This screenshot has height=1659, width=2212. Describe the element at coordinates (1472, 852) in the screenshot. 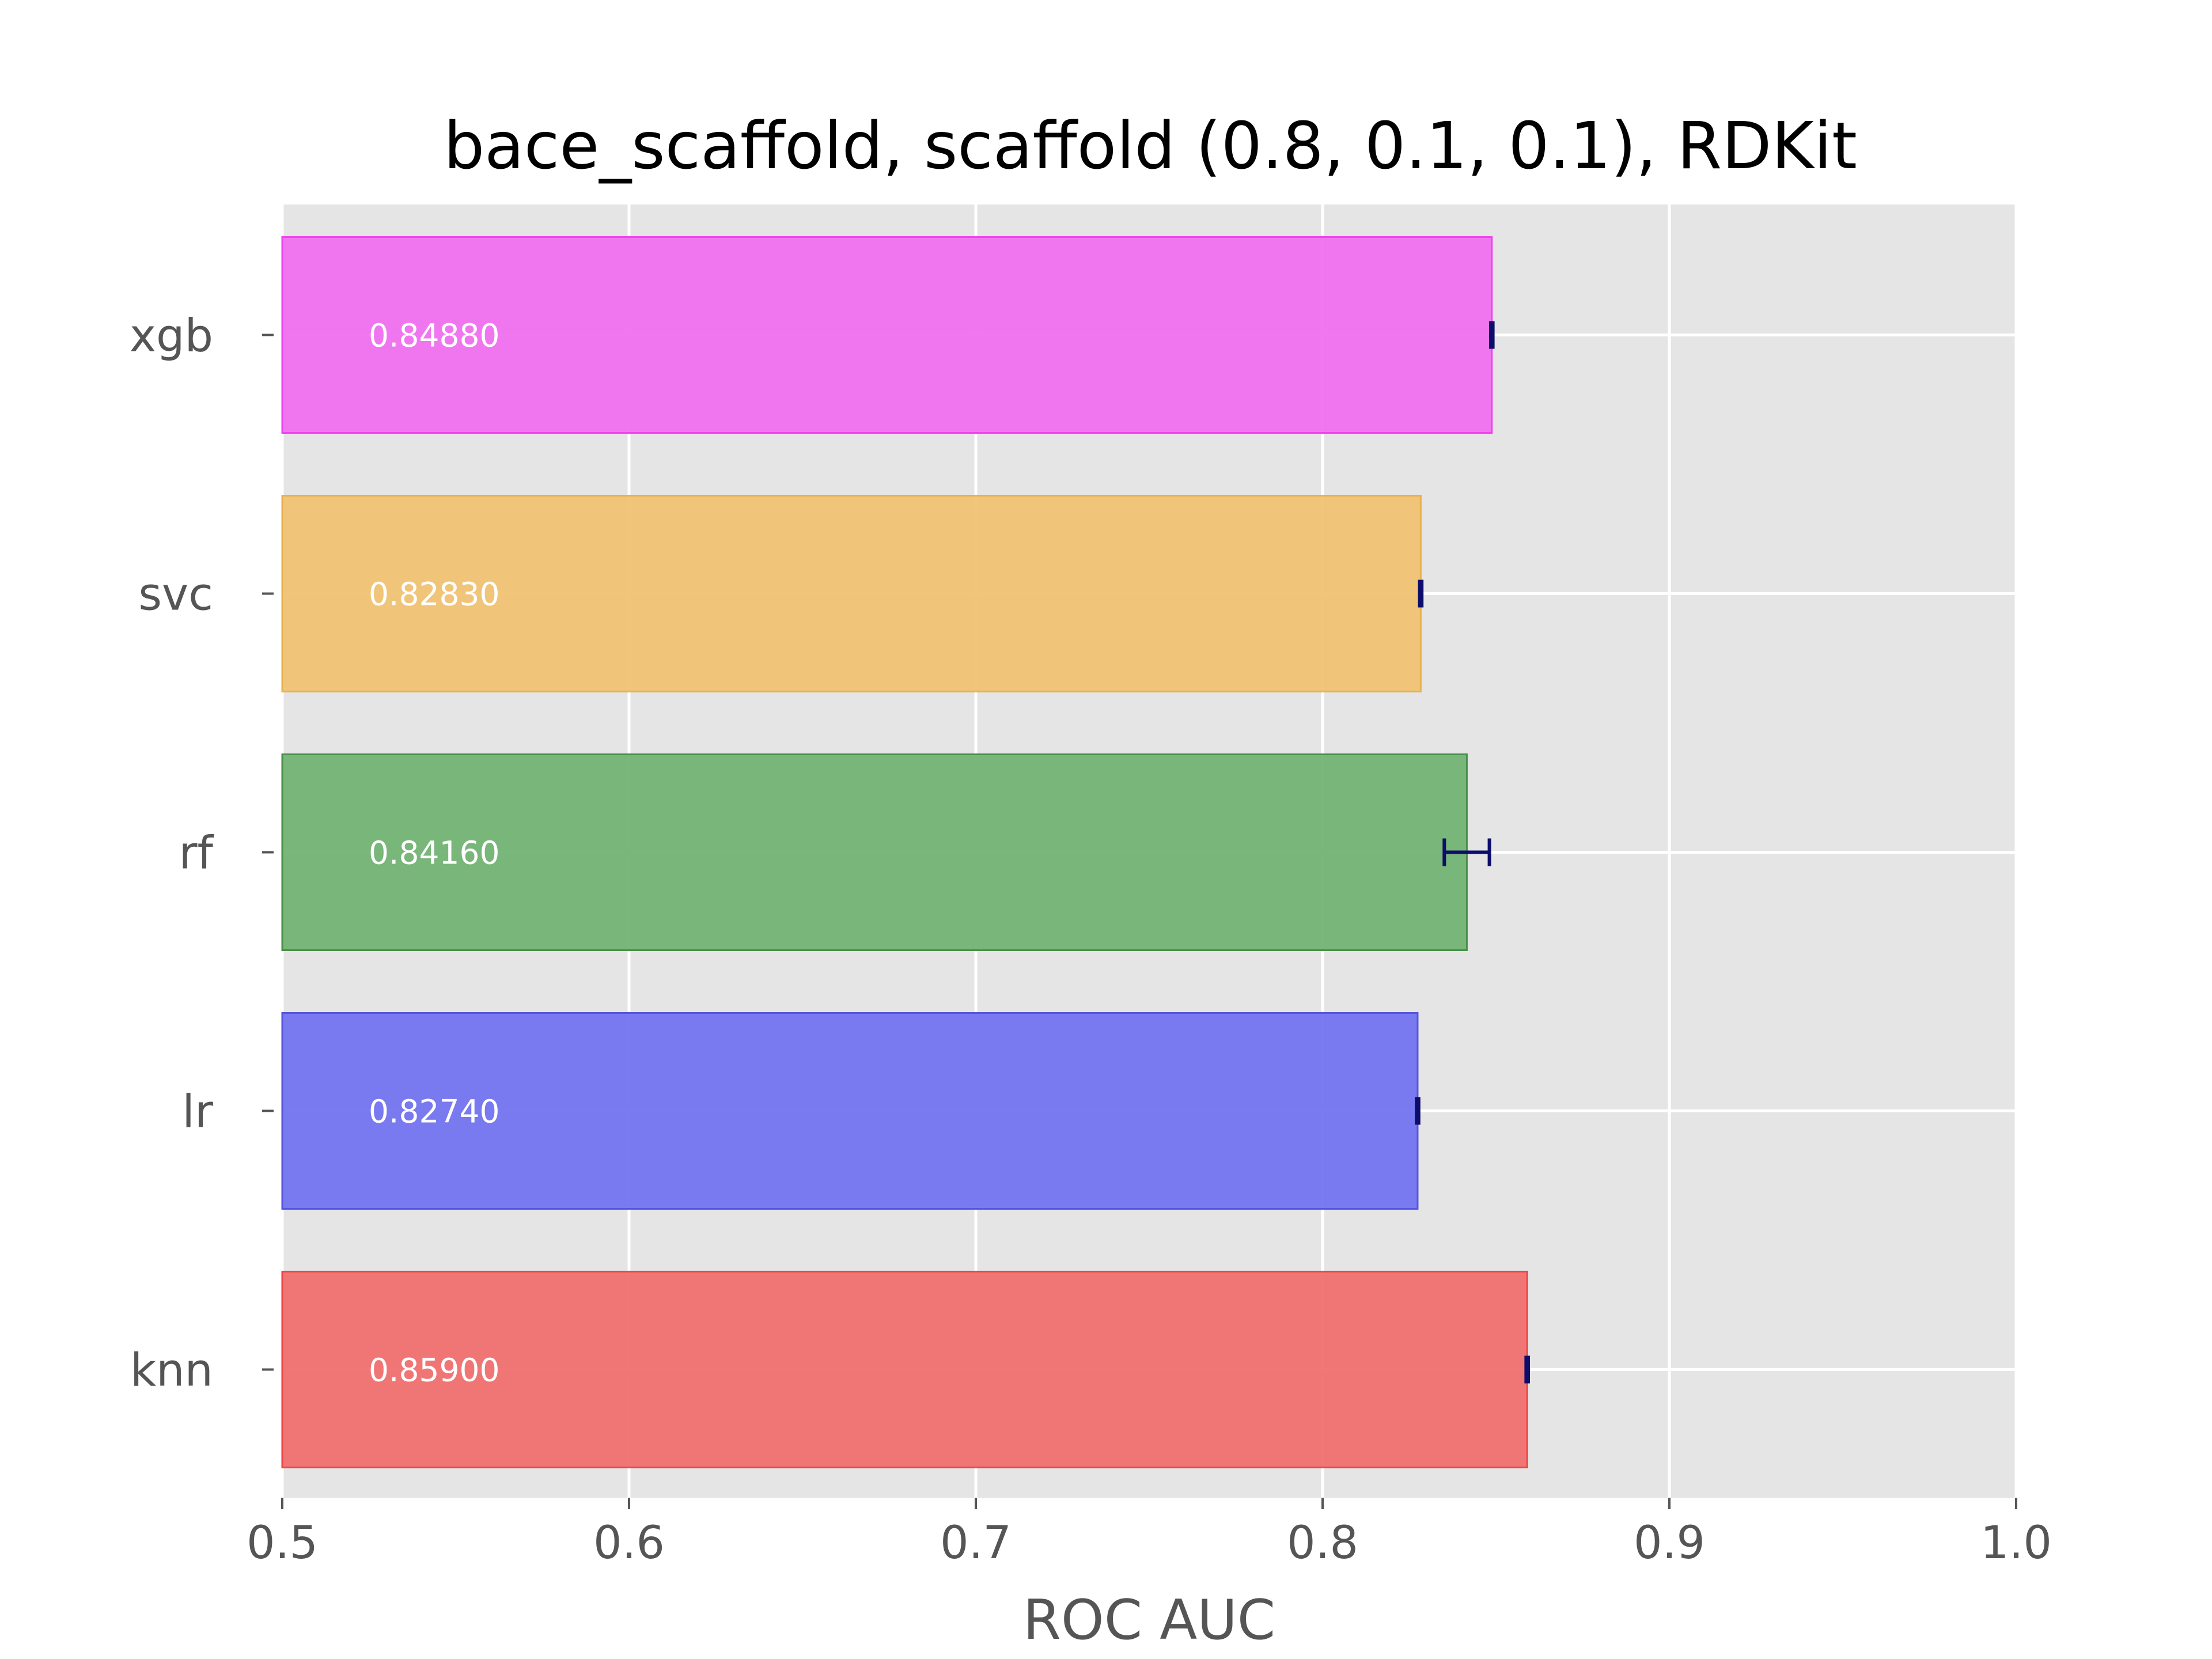

I see `error-bars` at that location.